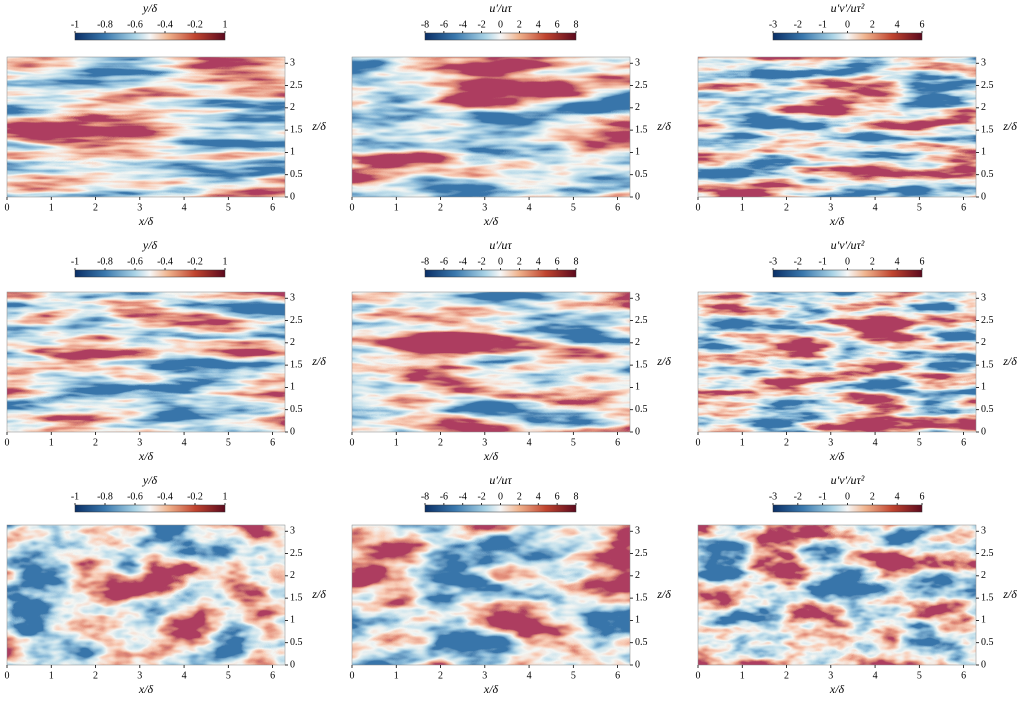  Describe the element at coordinates (500, 245) in the screenshot. I see `colorbar-title: u′/uτ` at that location.